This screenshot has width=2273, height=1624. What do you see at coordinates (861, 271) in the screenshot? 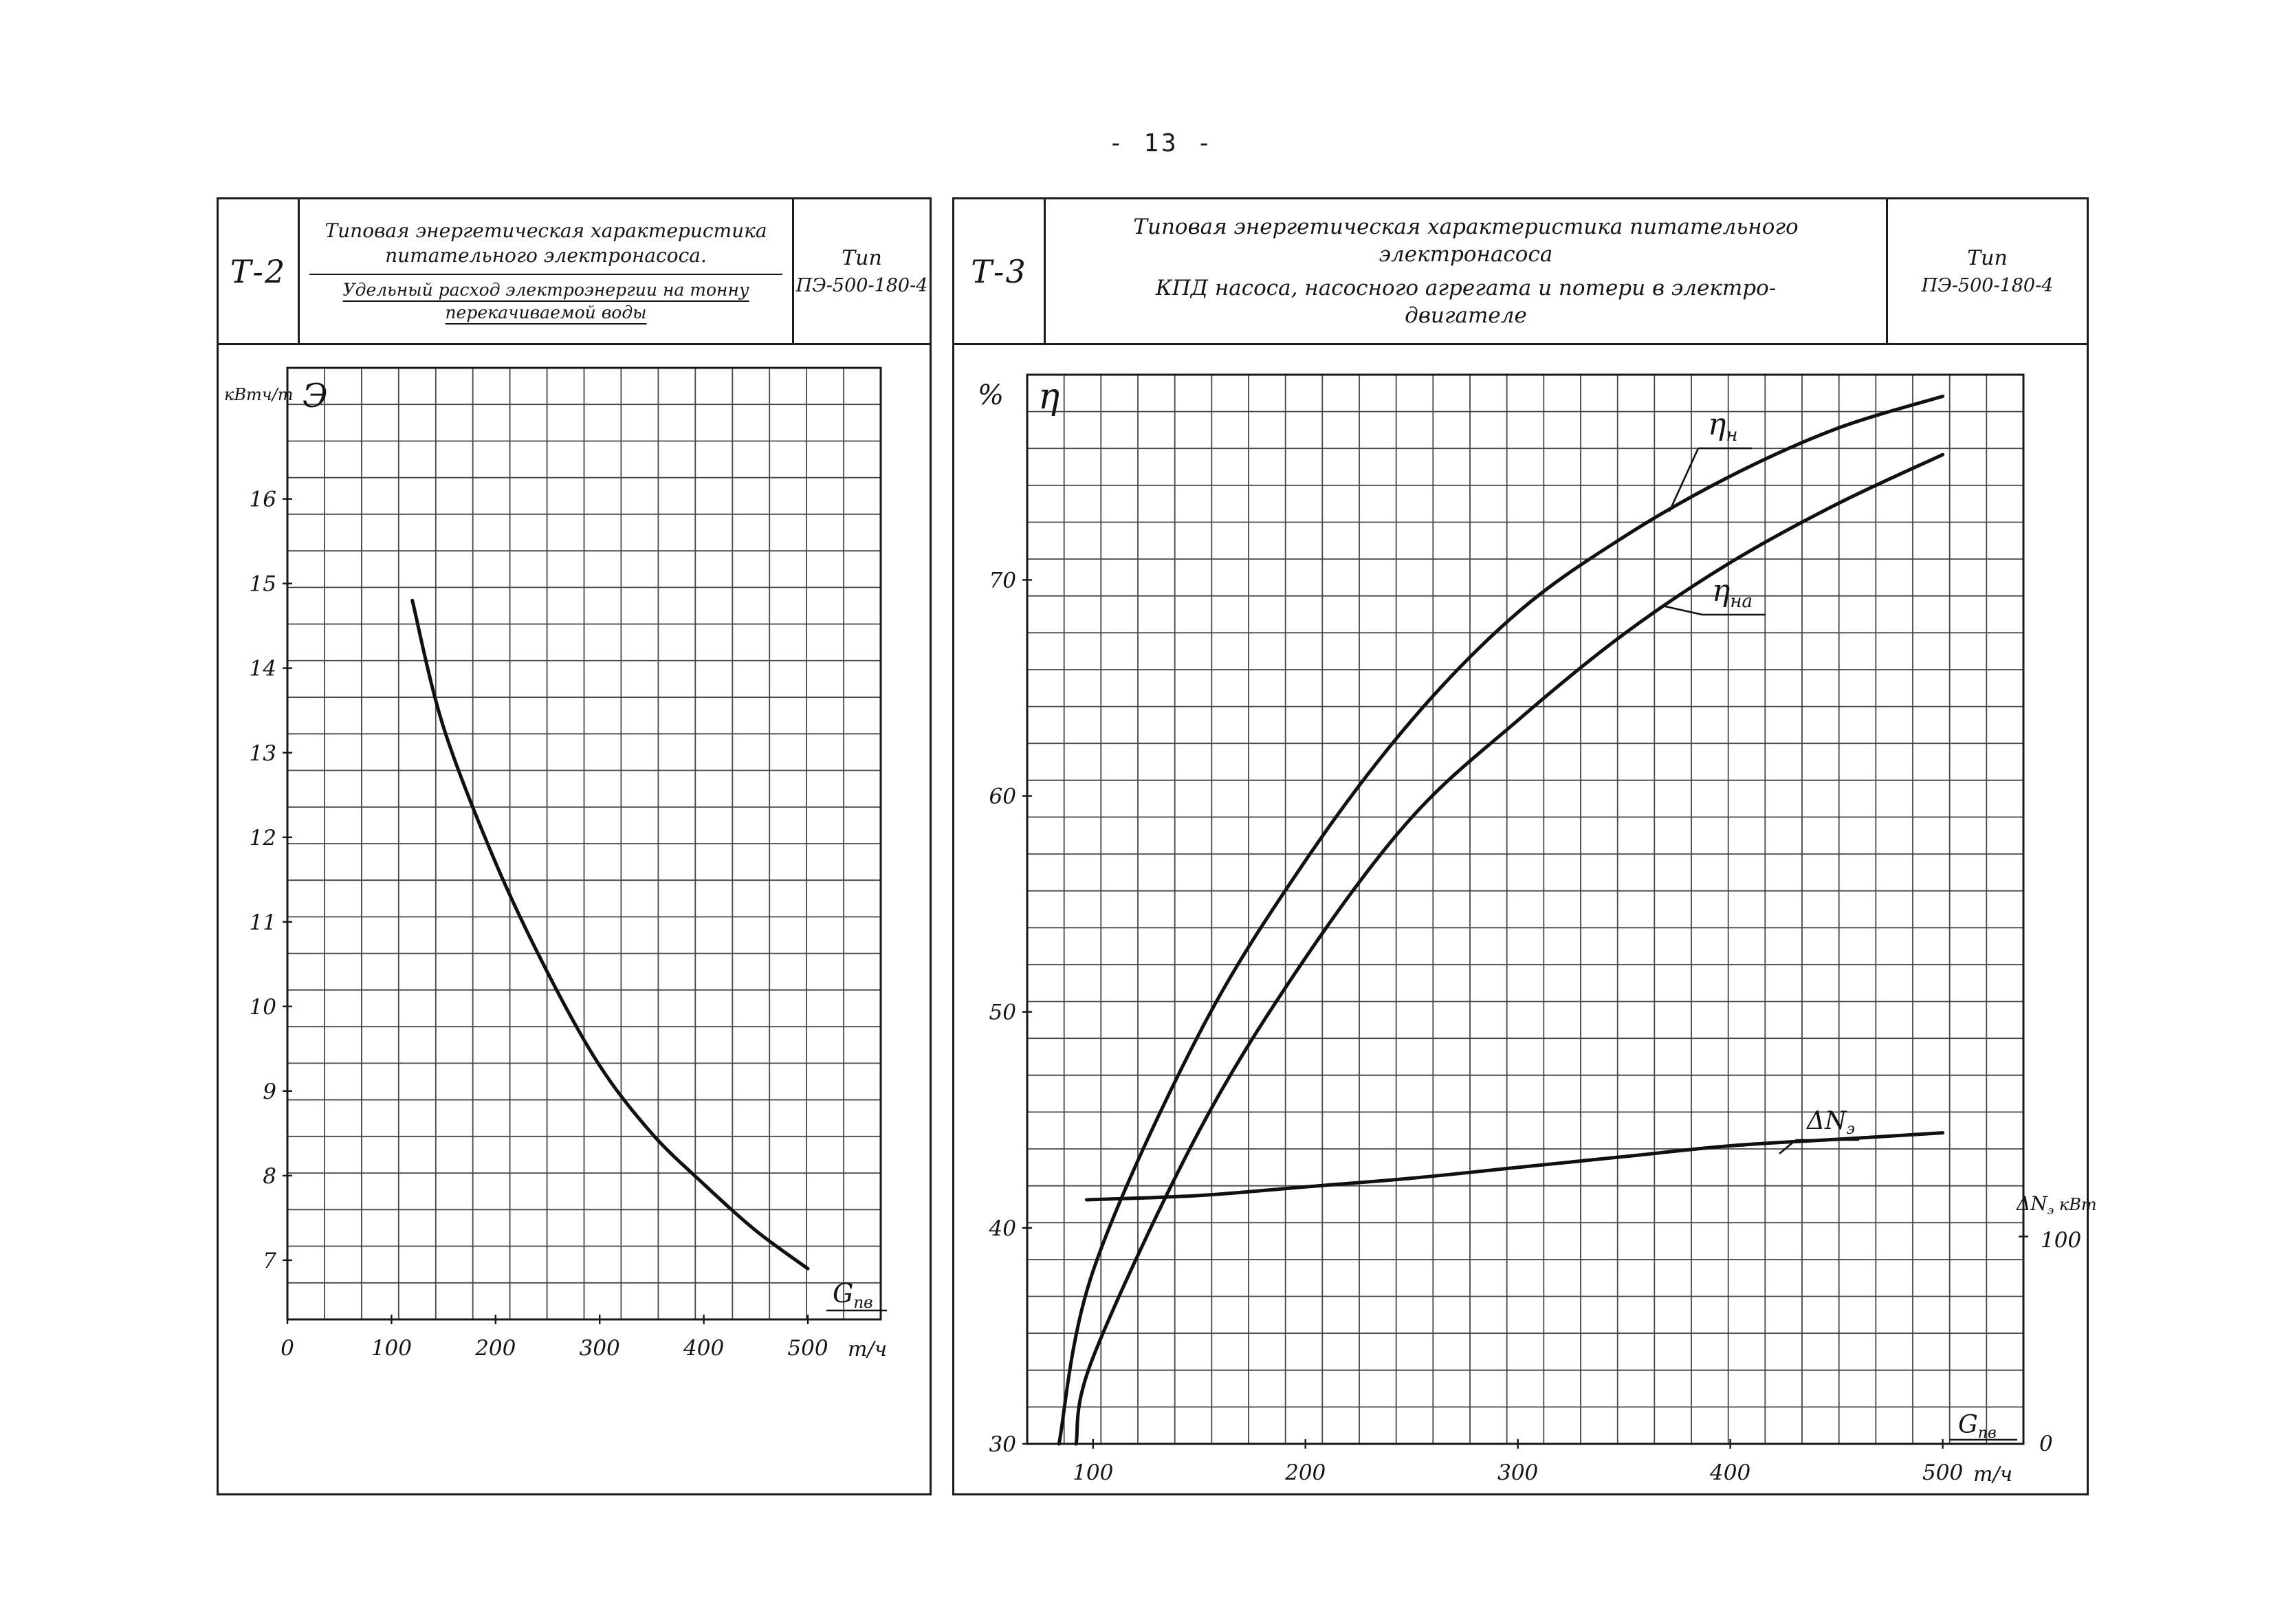
I see `panel-t2-type-box: Тип ПЭ-500-180-4` at bounding box center [861, 271].